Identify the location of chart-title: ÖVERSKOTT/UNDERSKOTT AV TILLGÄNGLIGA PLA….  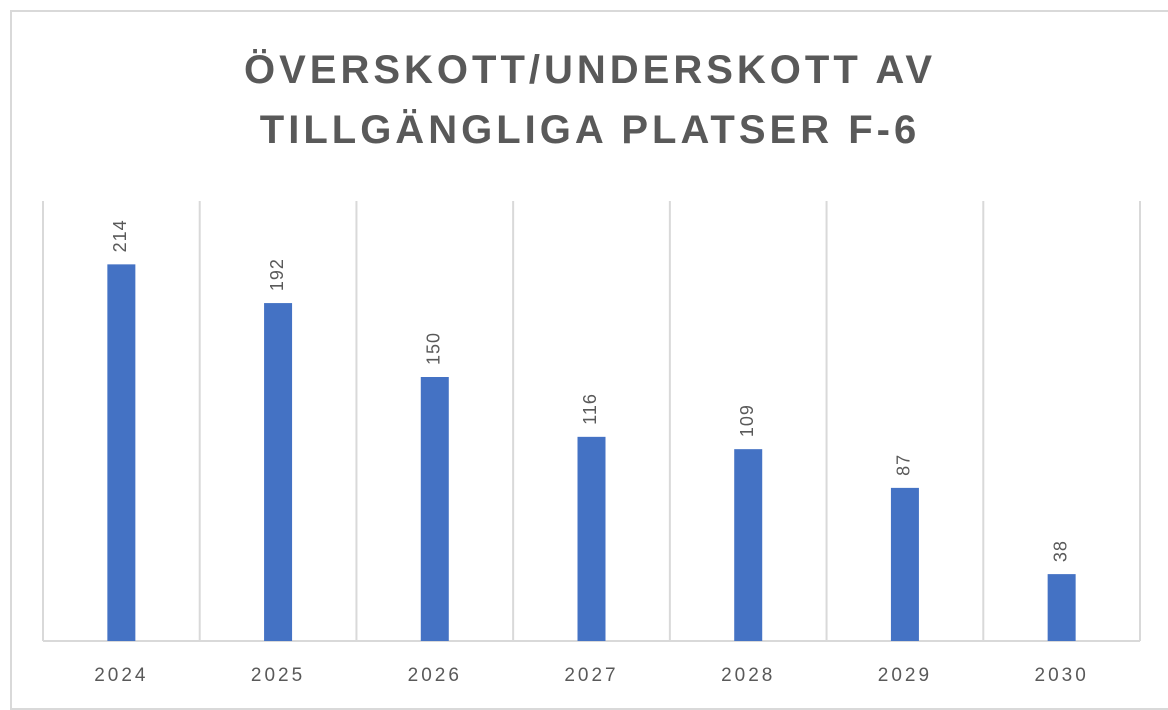
(590, 100).